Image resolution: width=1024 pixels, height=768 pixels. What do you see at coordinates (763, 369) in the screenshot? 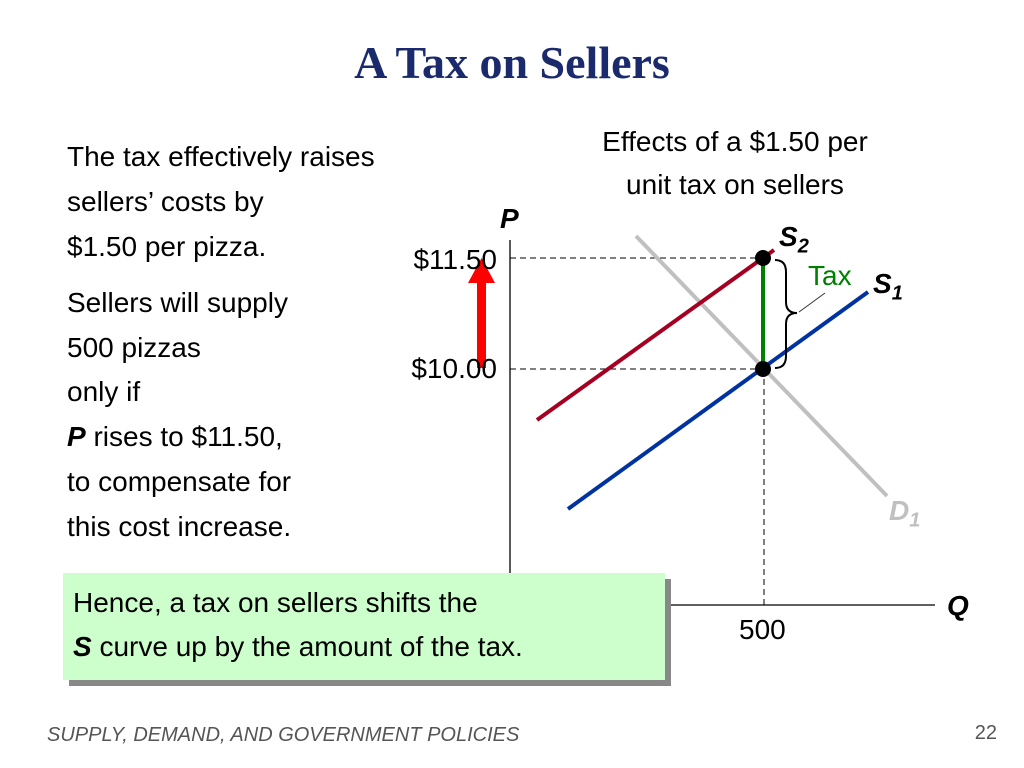
I see `point-original` at bounding box center [763, 369].